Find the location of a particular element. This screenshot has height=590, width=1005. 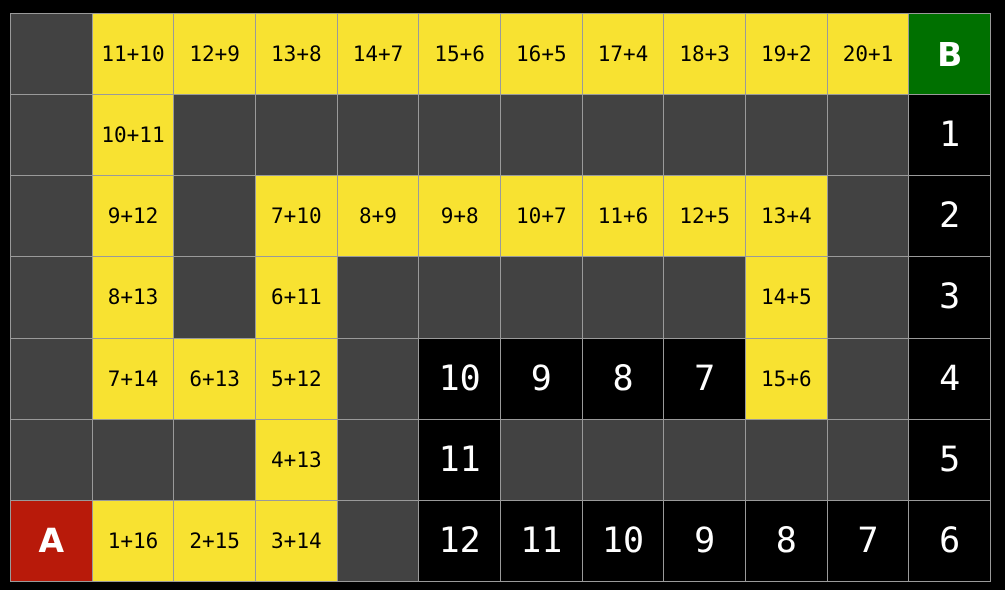

path-cell: 7+10 is located at coordinates (296, 216).